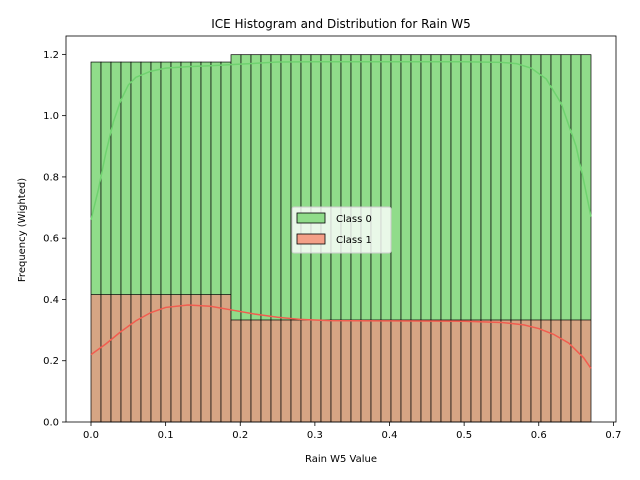 This screenshot has width=640, height=480. What do you see at coordinates (240, 435) in the screenshot?
I see `x-tick-label: 0.2` at bounding box center [240, 435].